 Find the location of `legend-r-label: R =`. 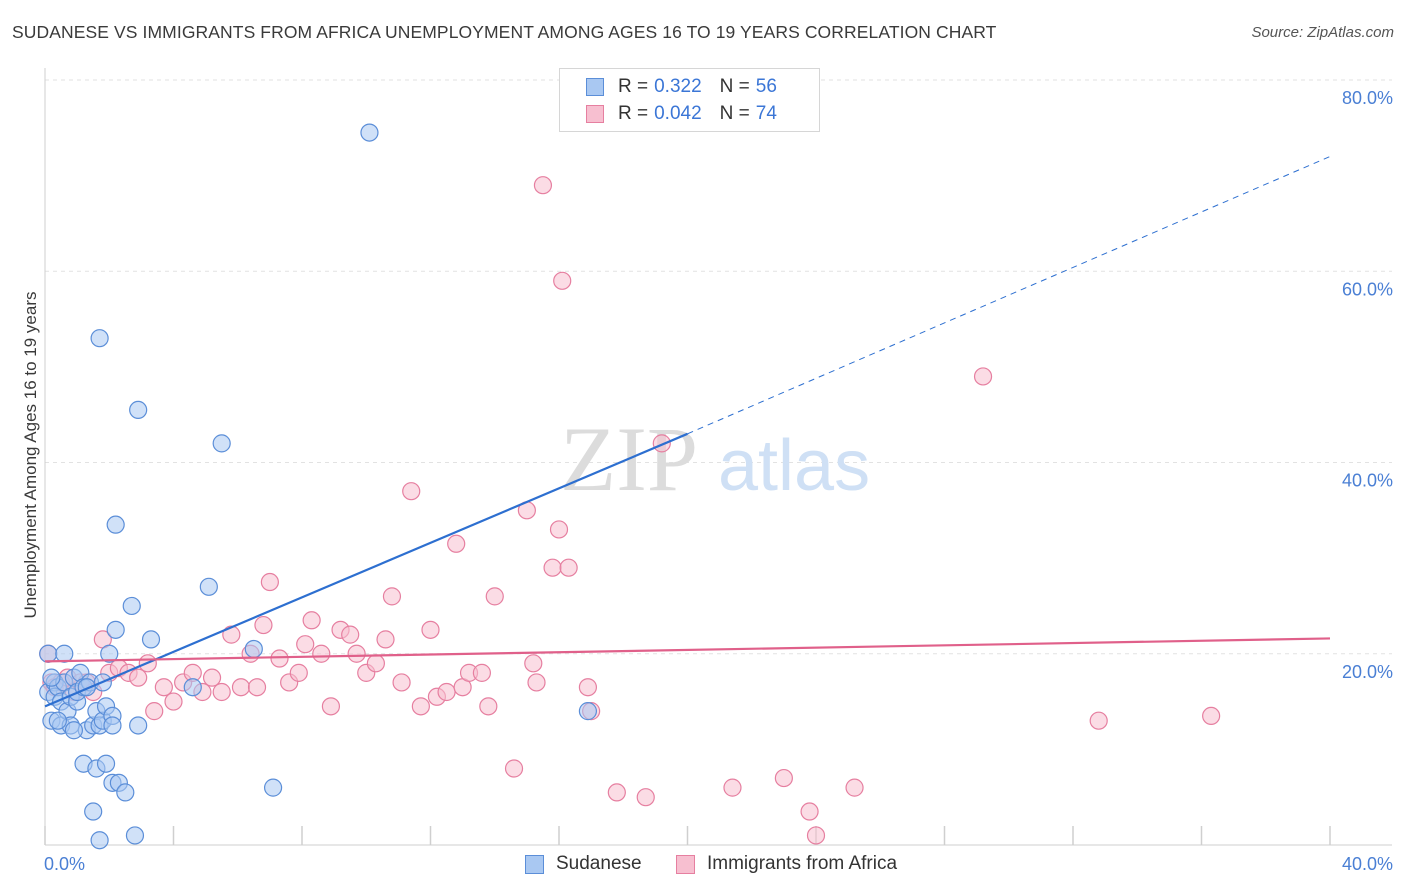

legend-r-label: R = is located at coordinates (633, 113).